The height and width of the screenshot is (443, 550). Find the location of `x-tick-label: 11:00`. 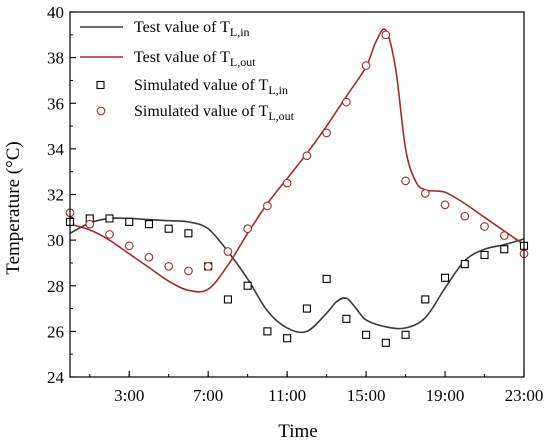

x-tick-label: 11:00 is located at coordinates (287, 395).